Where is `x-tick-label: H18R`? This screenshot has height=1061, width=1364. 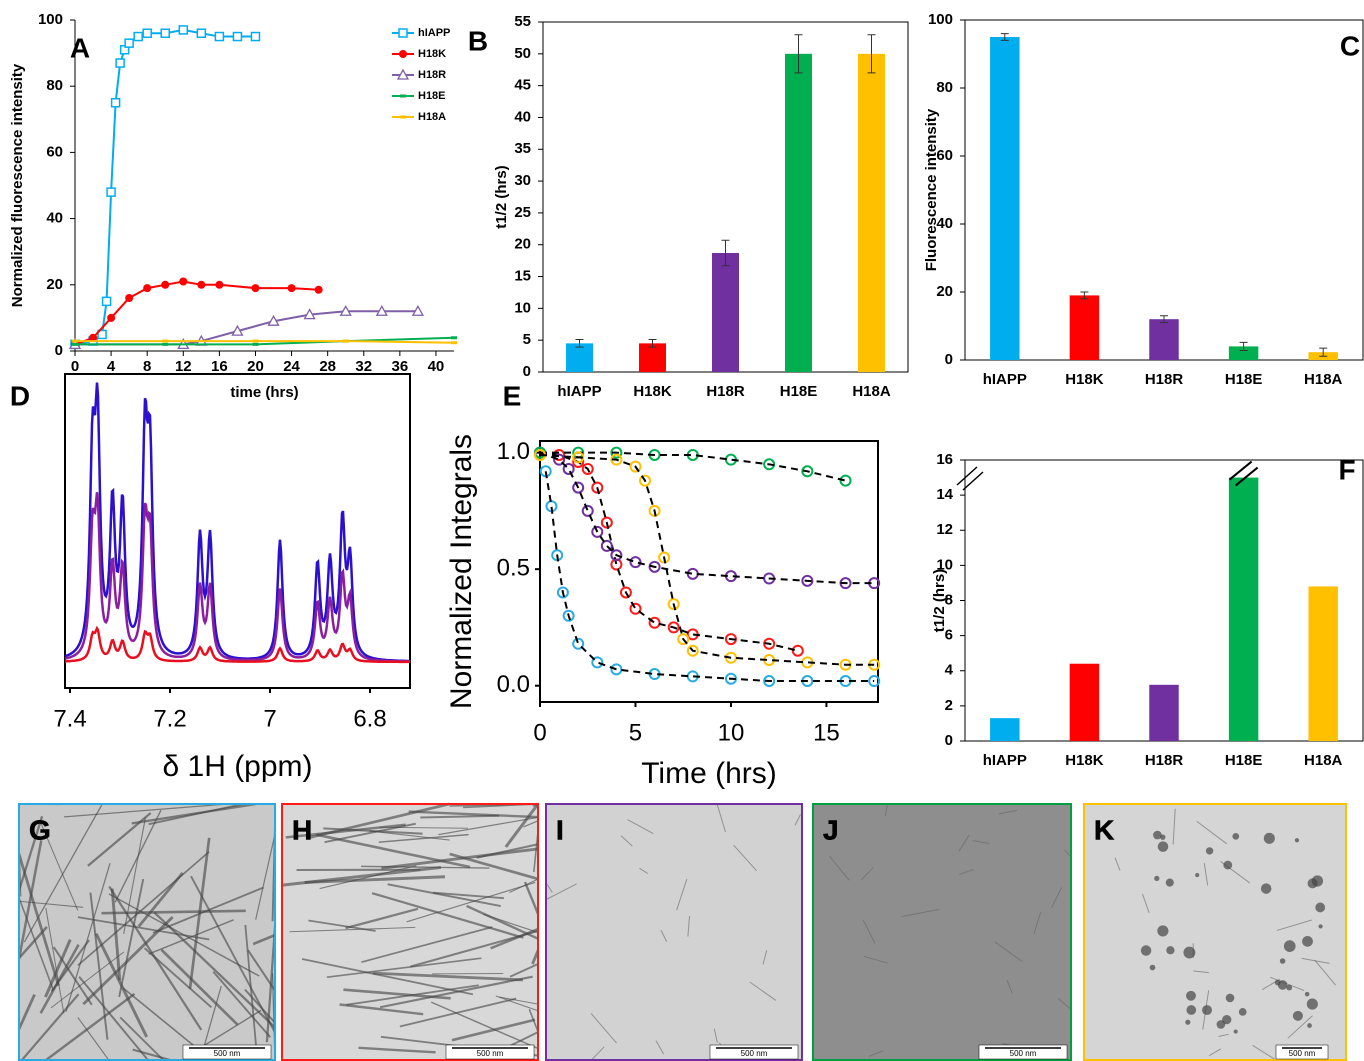 x-tick-label: H18R is located at coordinates (1164, 379).